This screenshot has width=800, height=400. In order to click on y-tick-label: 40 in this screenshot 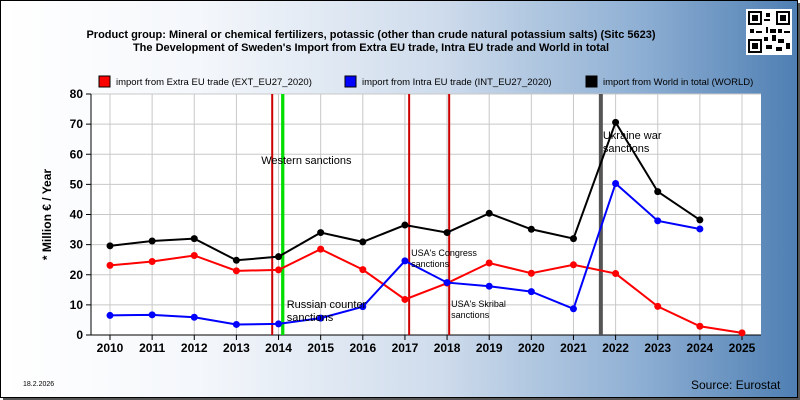, I will do `click(77, 215)`.